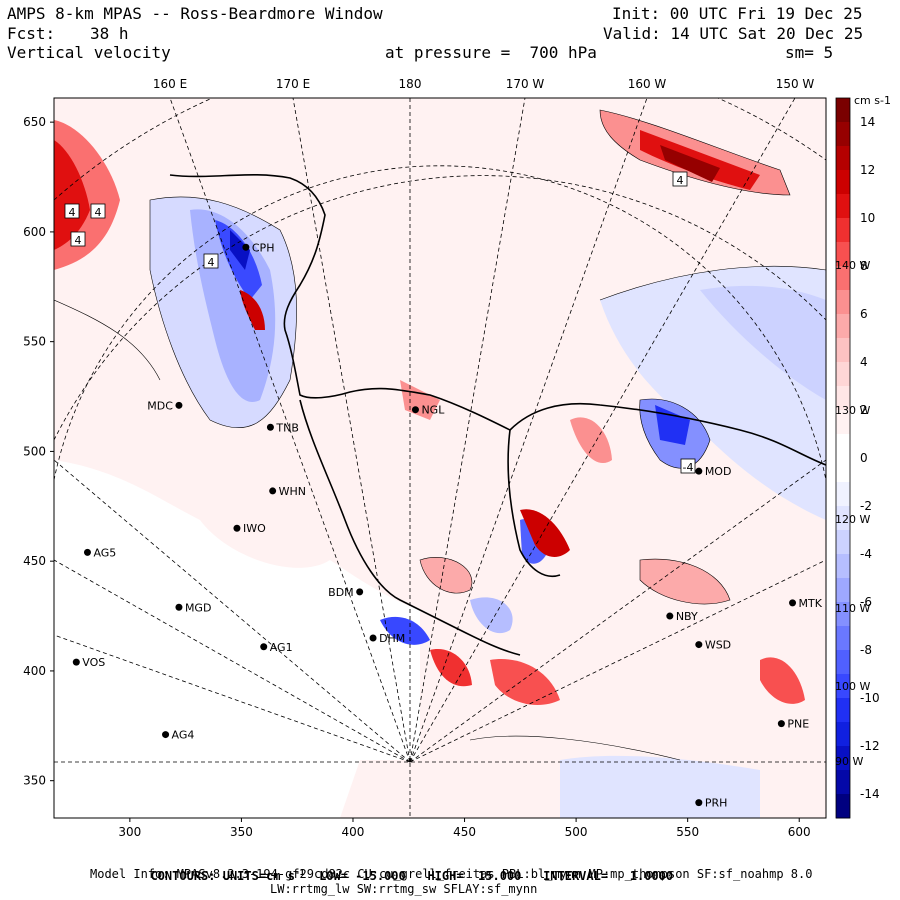  What do you see at coordinates (353, 832) in the screenshot?
I see `x-tick-label: 400` at bounding box center [353, 832].